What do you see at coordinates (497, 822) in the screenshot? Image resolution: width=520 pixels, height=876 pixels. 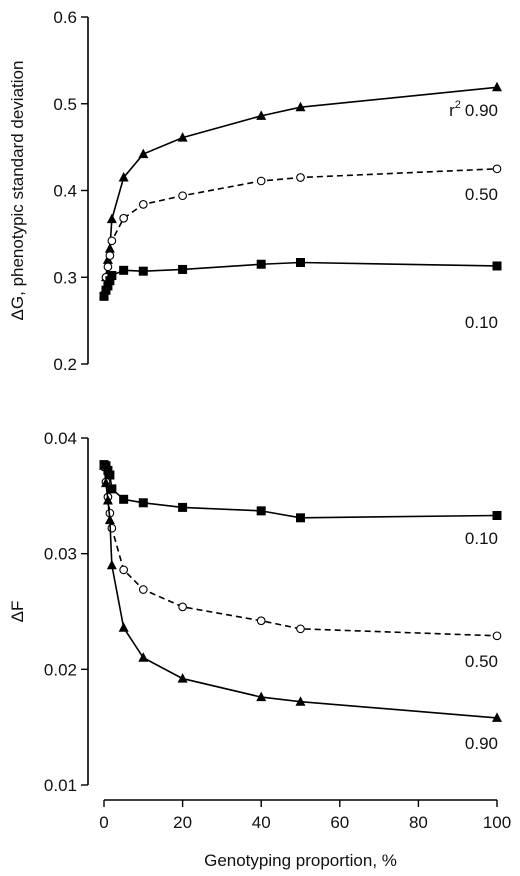 I see `x-tick-label: 100` at bounding box center [497, 822].